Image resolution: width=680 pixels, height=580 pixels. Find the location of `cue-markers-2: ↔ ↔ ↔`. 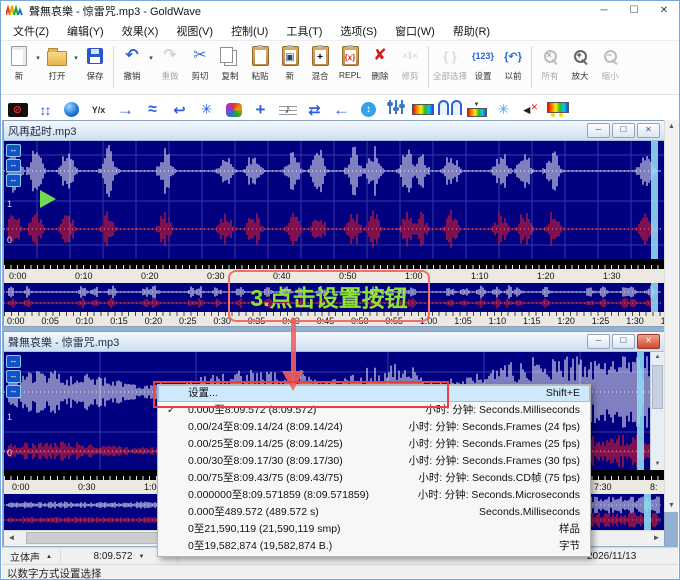

cue-markers-2: ↔ ↔ ↔ is located at coordinates (13, 376).